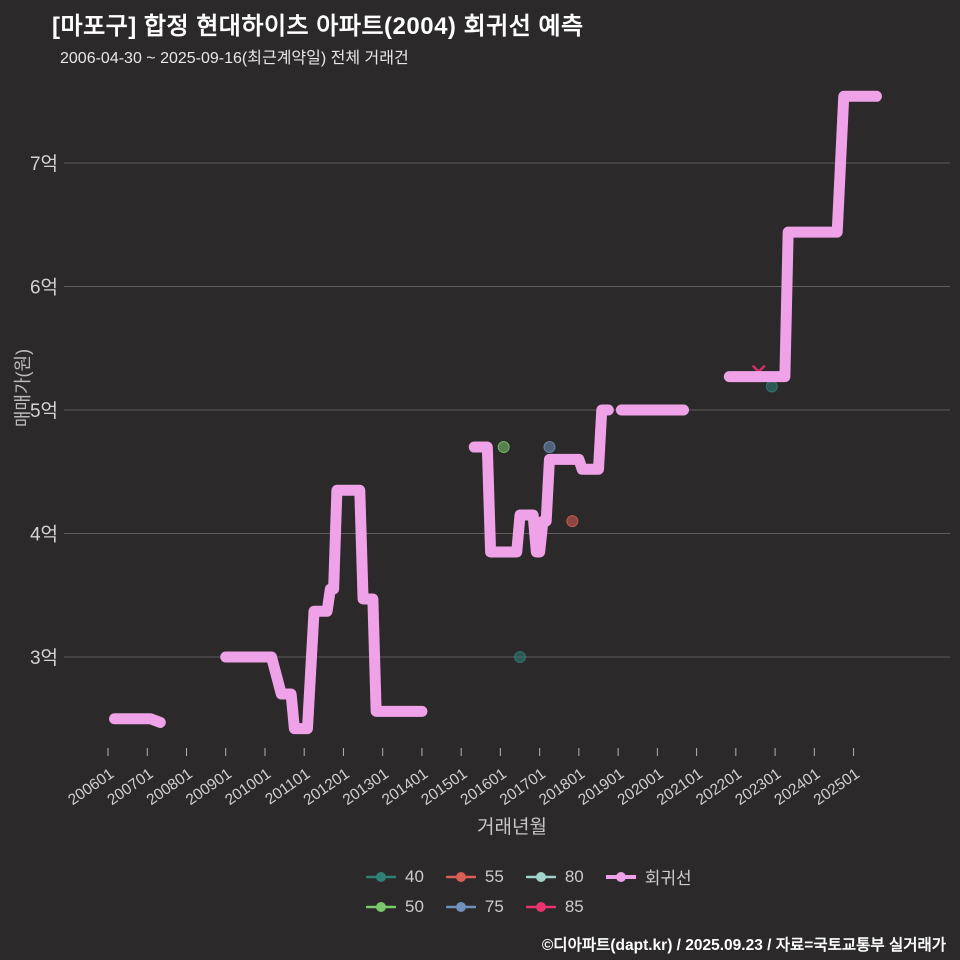 This screenshot has height=960, width=960. I want to click on legend-item-55: 55, so click(474, 876).